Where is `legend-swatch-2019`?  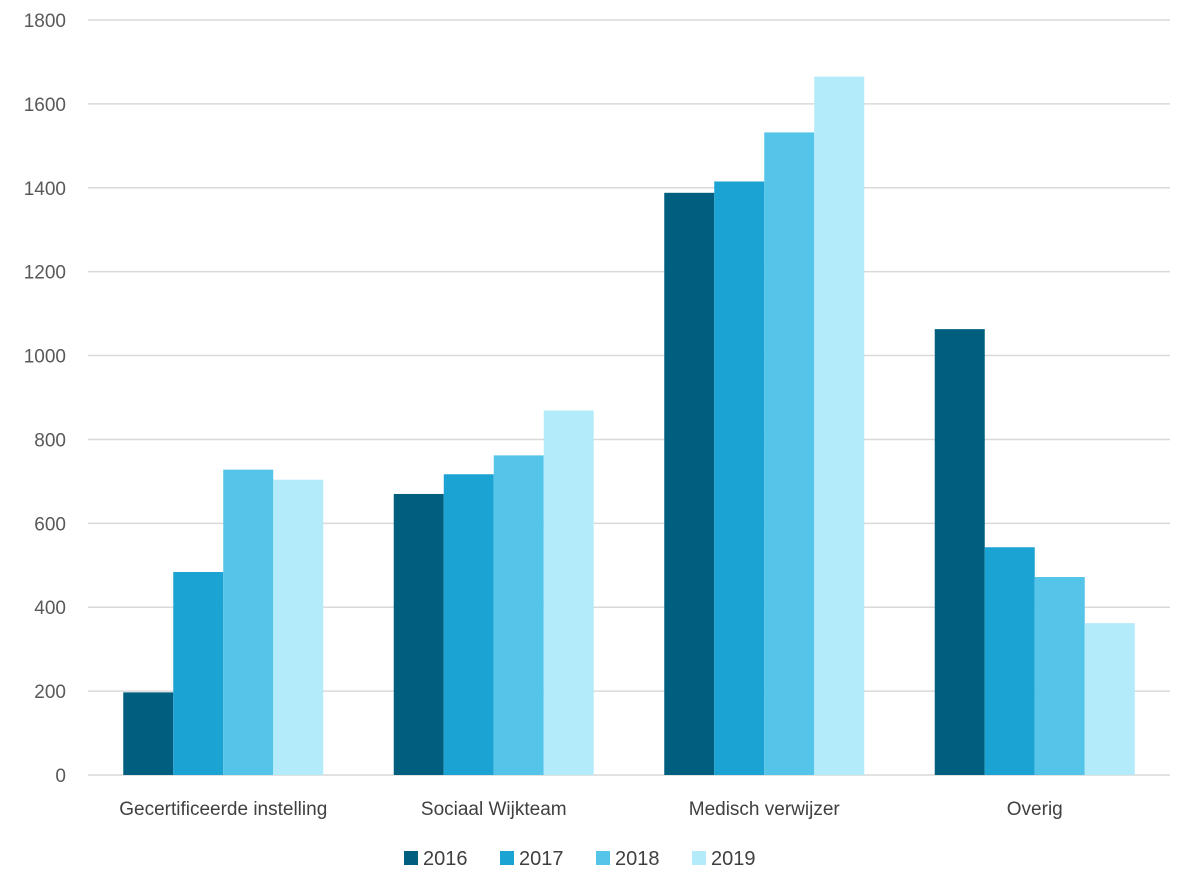 legend-swatch-2019 is located at coordinates (699, 858).